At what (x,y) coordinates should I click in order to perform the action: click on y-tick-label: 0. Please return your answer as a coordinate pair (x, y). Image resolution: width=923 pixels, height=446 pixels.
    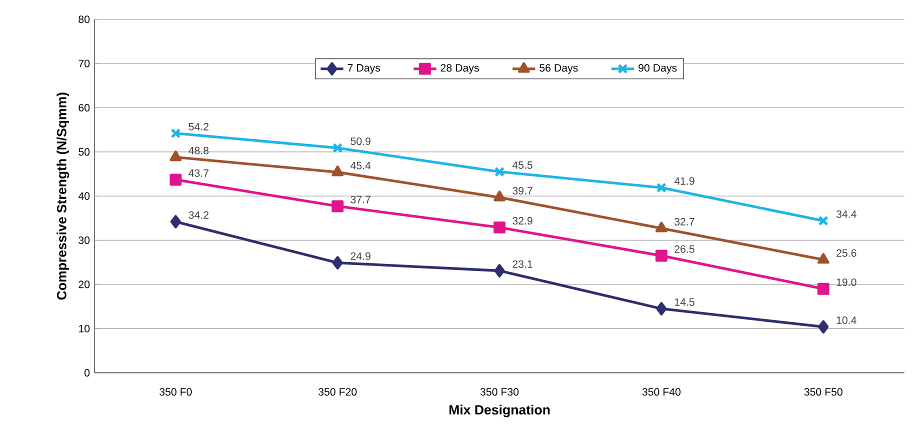
    Looking at the image, I should click on (87, 372).